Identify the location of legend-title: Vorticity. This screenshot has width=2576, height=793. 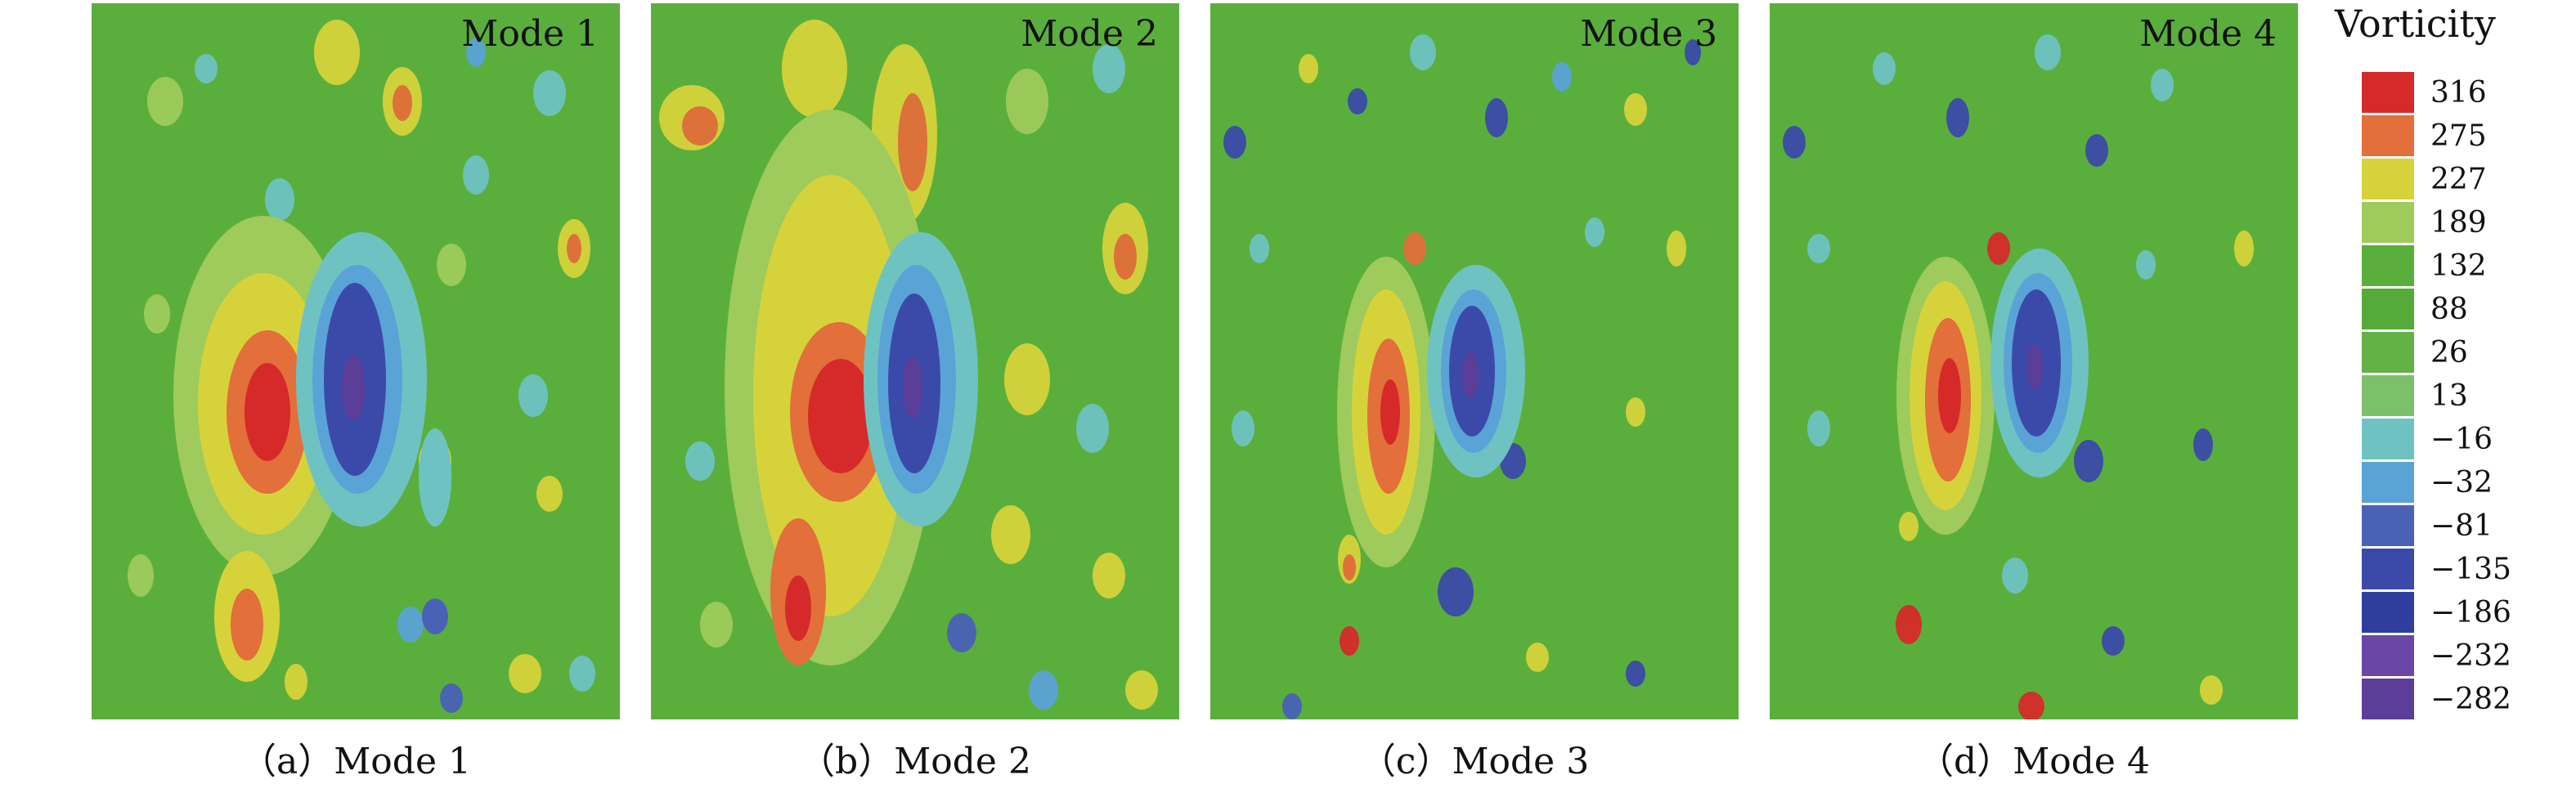
(2415, 24).